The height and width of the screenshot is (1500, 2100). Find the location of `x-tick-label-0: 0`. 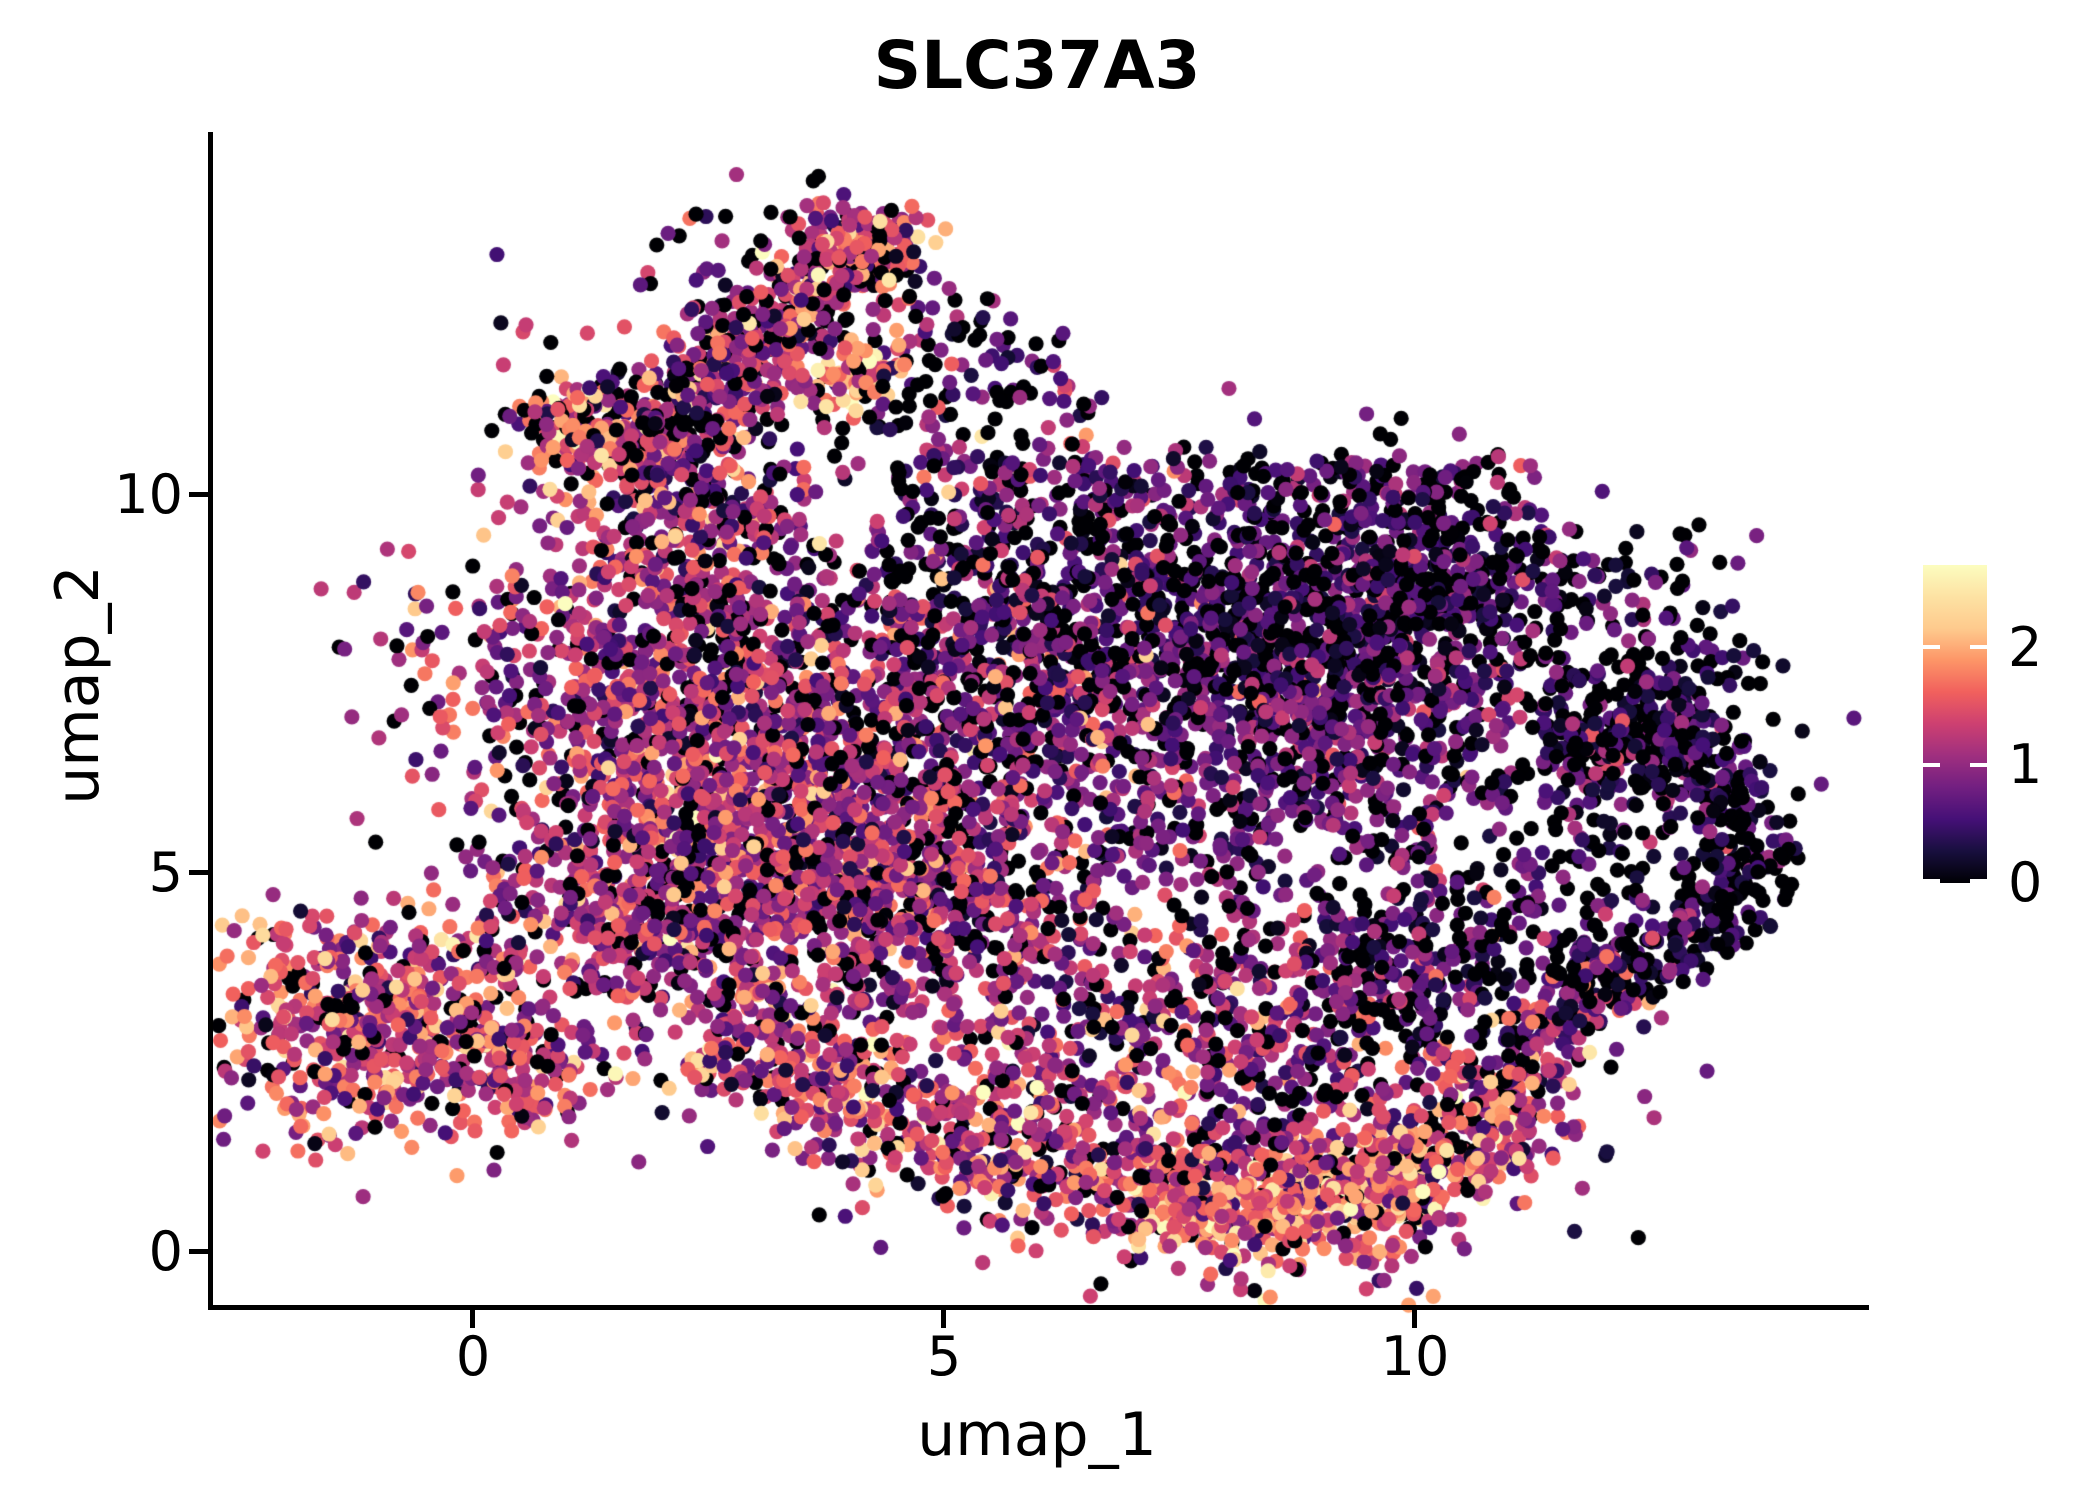

x-tick-label-0: 0 is located at coordinates (473, 1356).